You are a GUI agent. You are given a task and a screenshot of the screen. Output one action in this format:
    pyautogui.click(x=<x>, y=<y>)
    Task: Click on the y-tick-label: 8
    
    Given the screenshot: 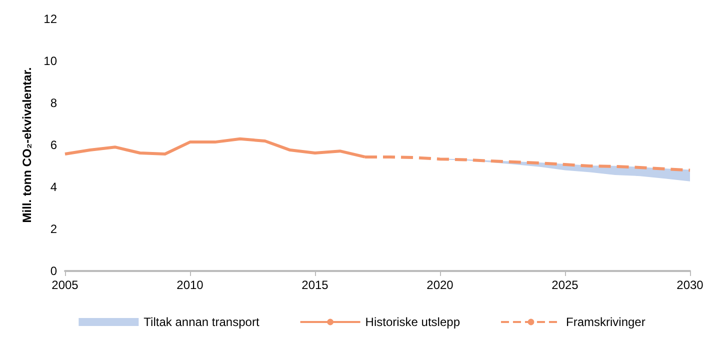 What is the action you would take?
    pyautogui.click(x=54, y=103)
    